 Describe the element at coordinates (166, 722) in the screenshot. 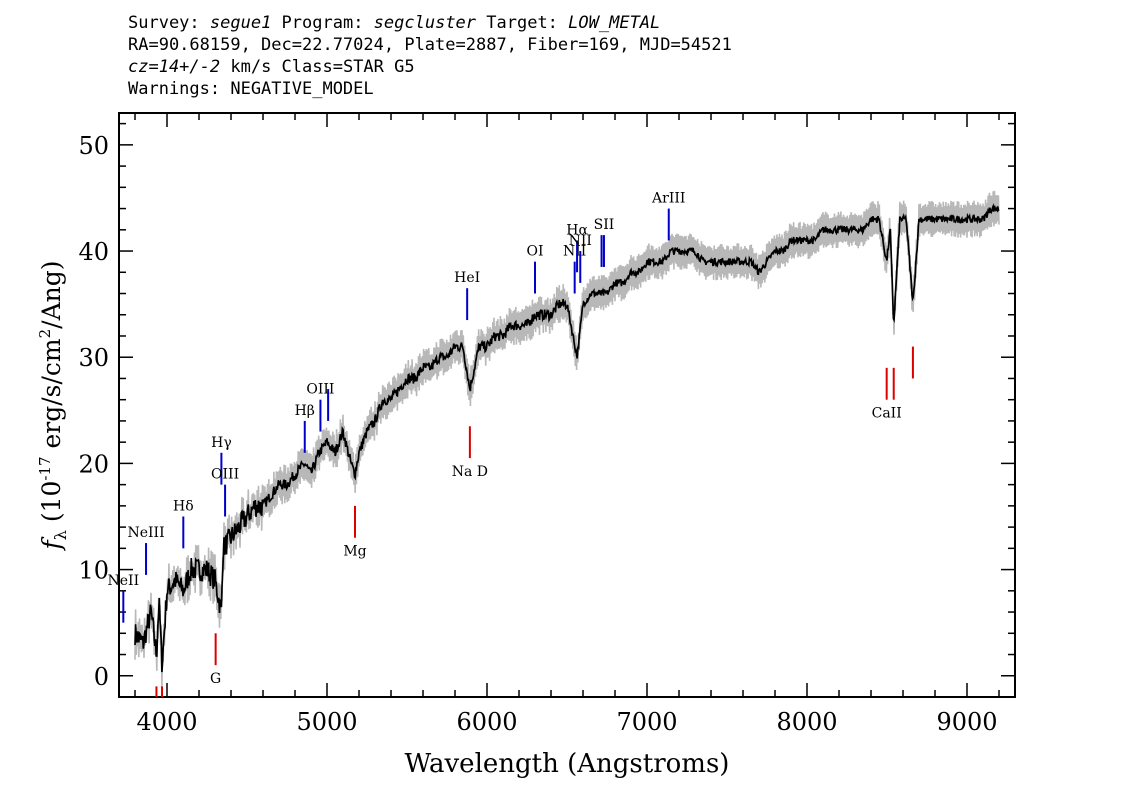

I see `x-tick-label: 4000` at that location.